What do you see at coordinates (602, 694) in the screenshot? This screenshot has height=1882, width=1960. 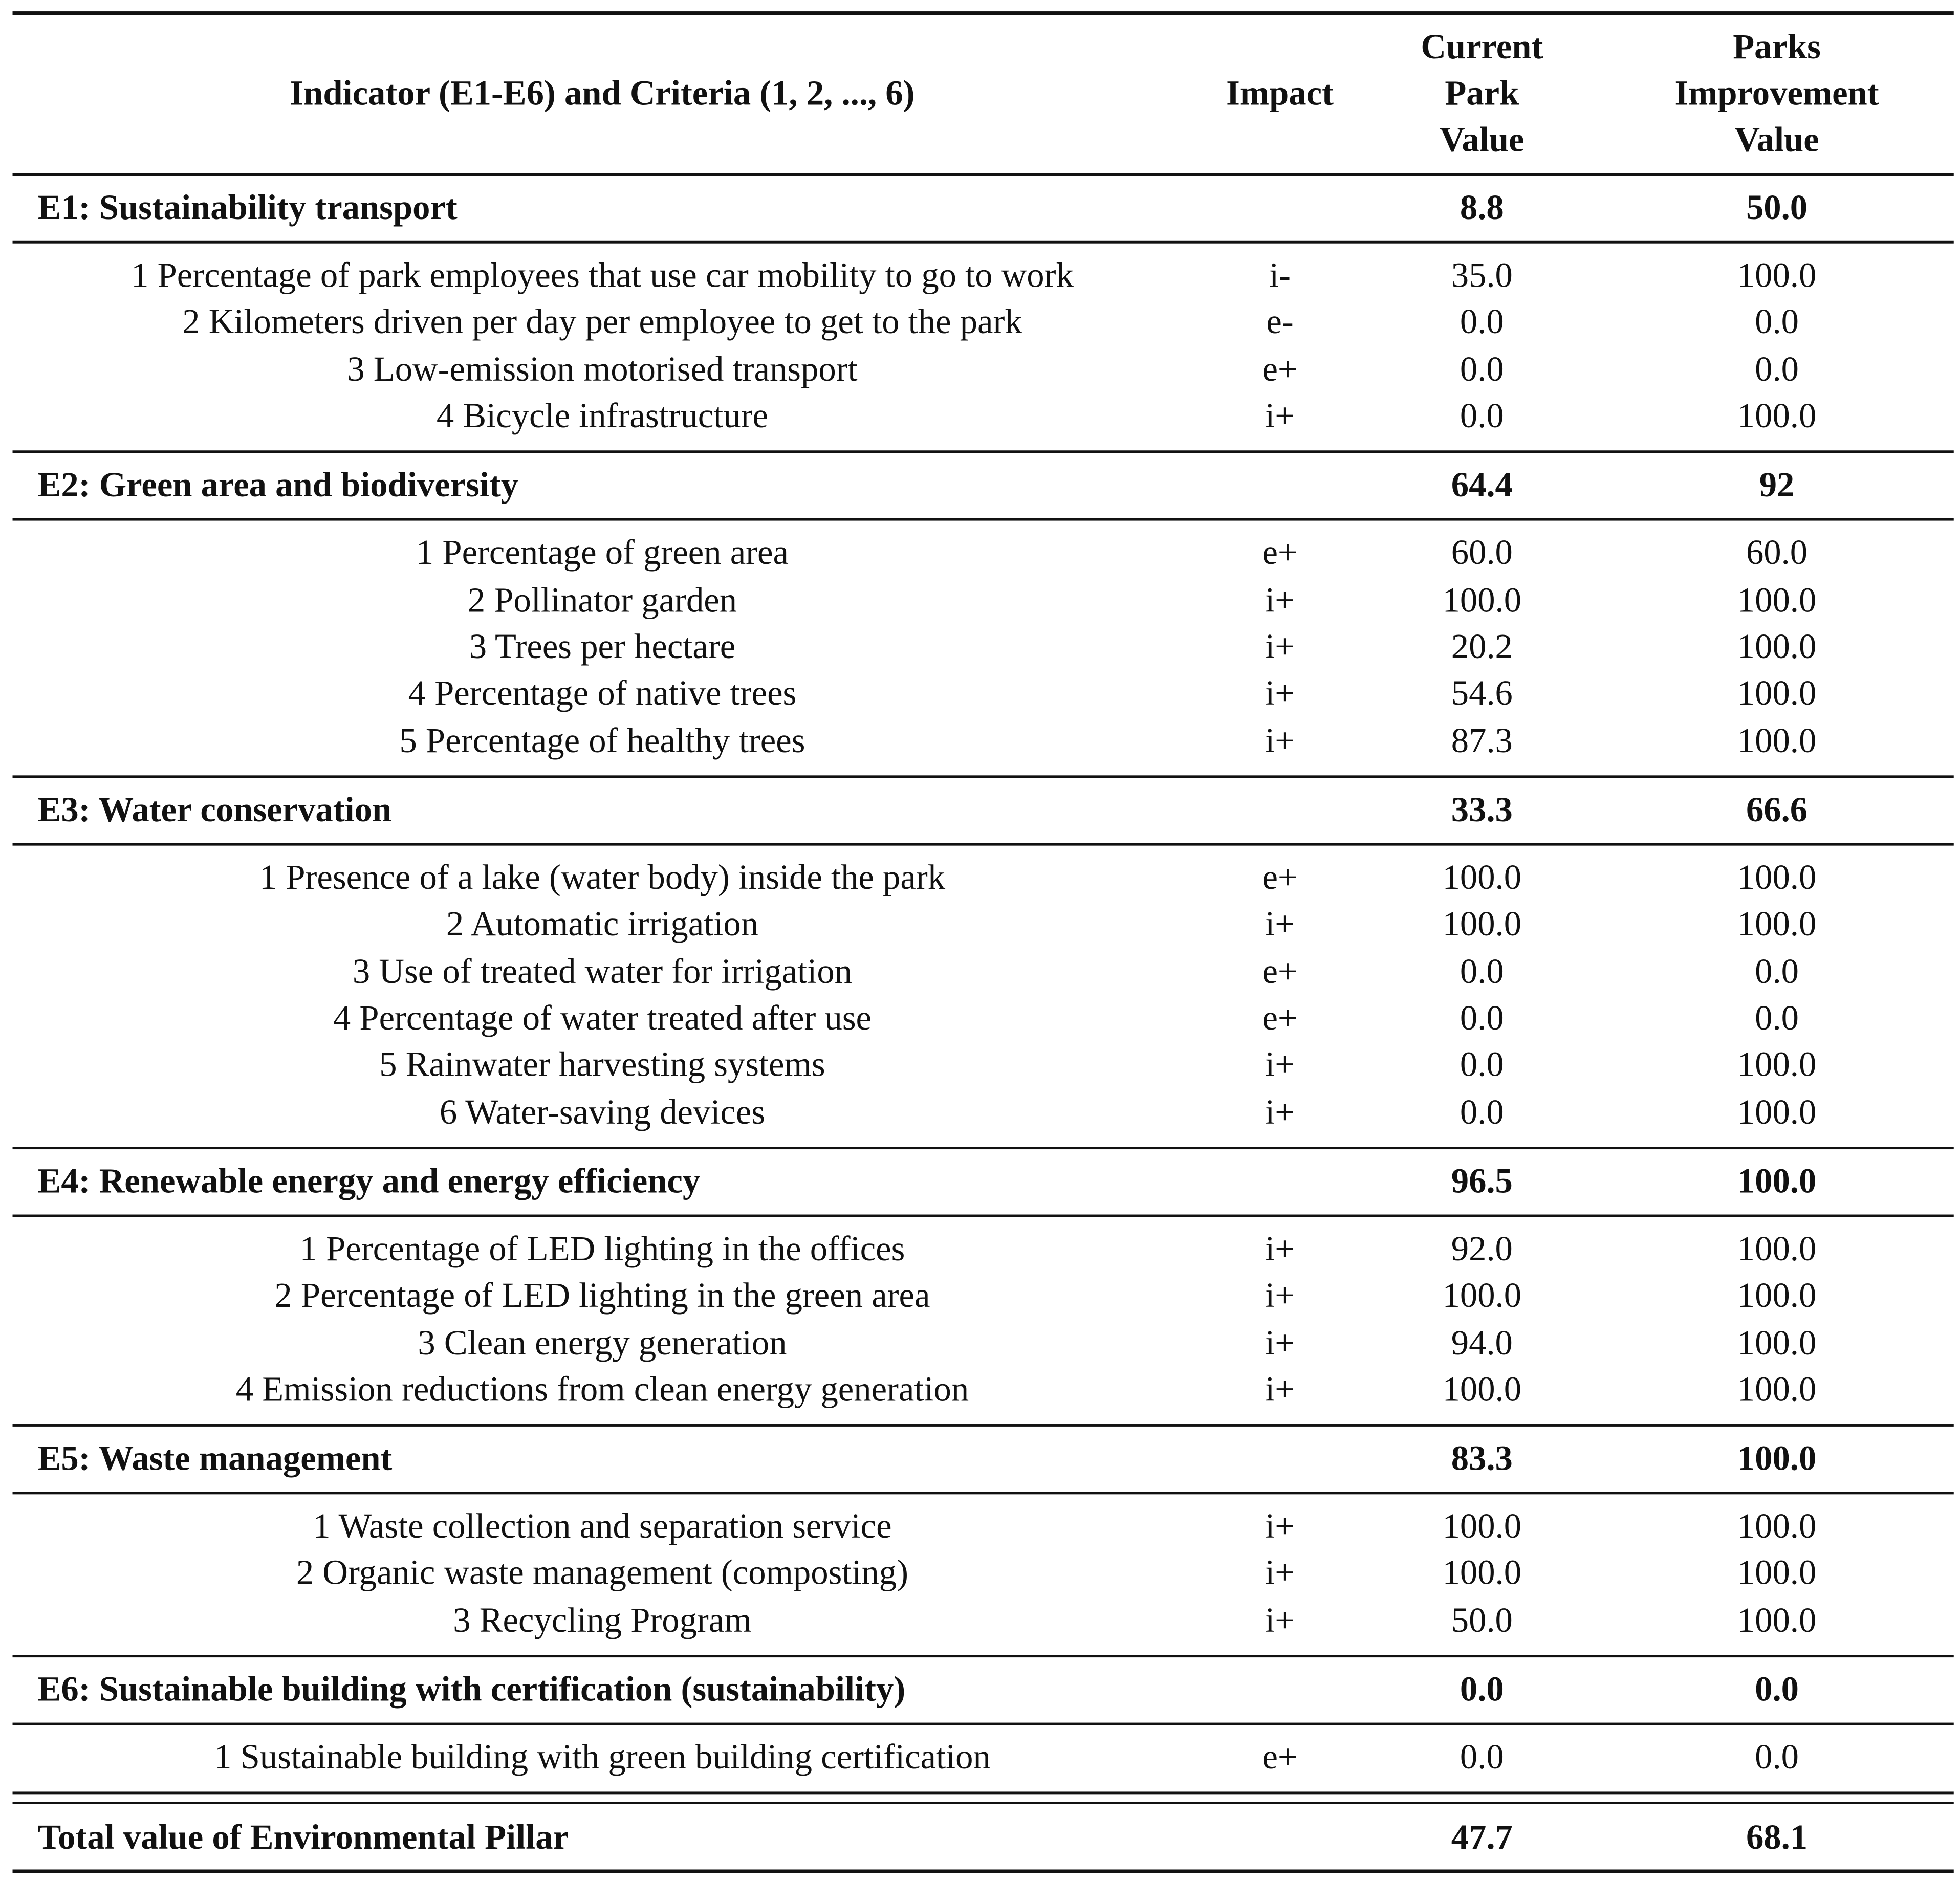 I see `criterion: 4 Percentage of native trees` at bounding box center [602, 694].